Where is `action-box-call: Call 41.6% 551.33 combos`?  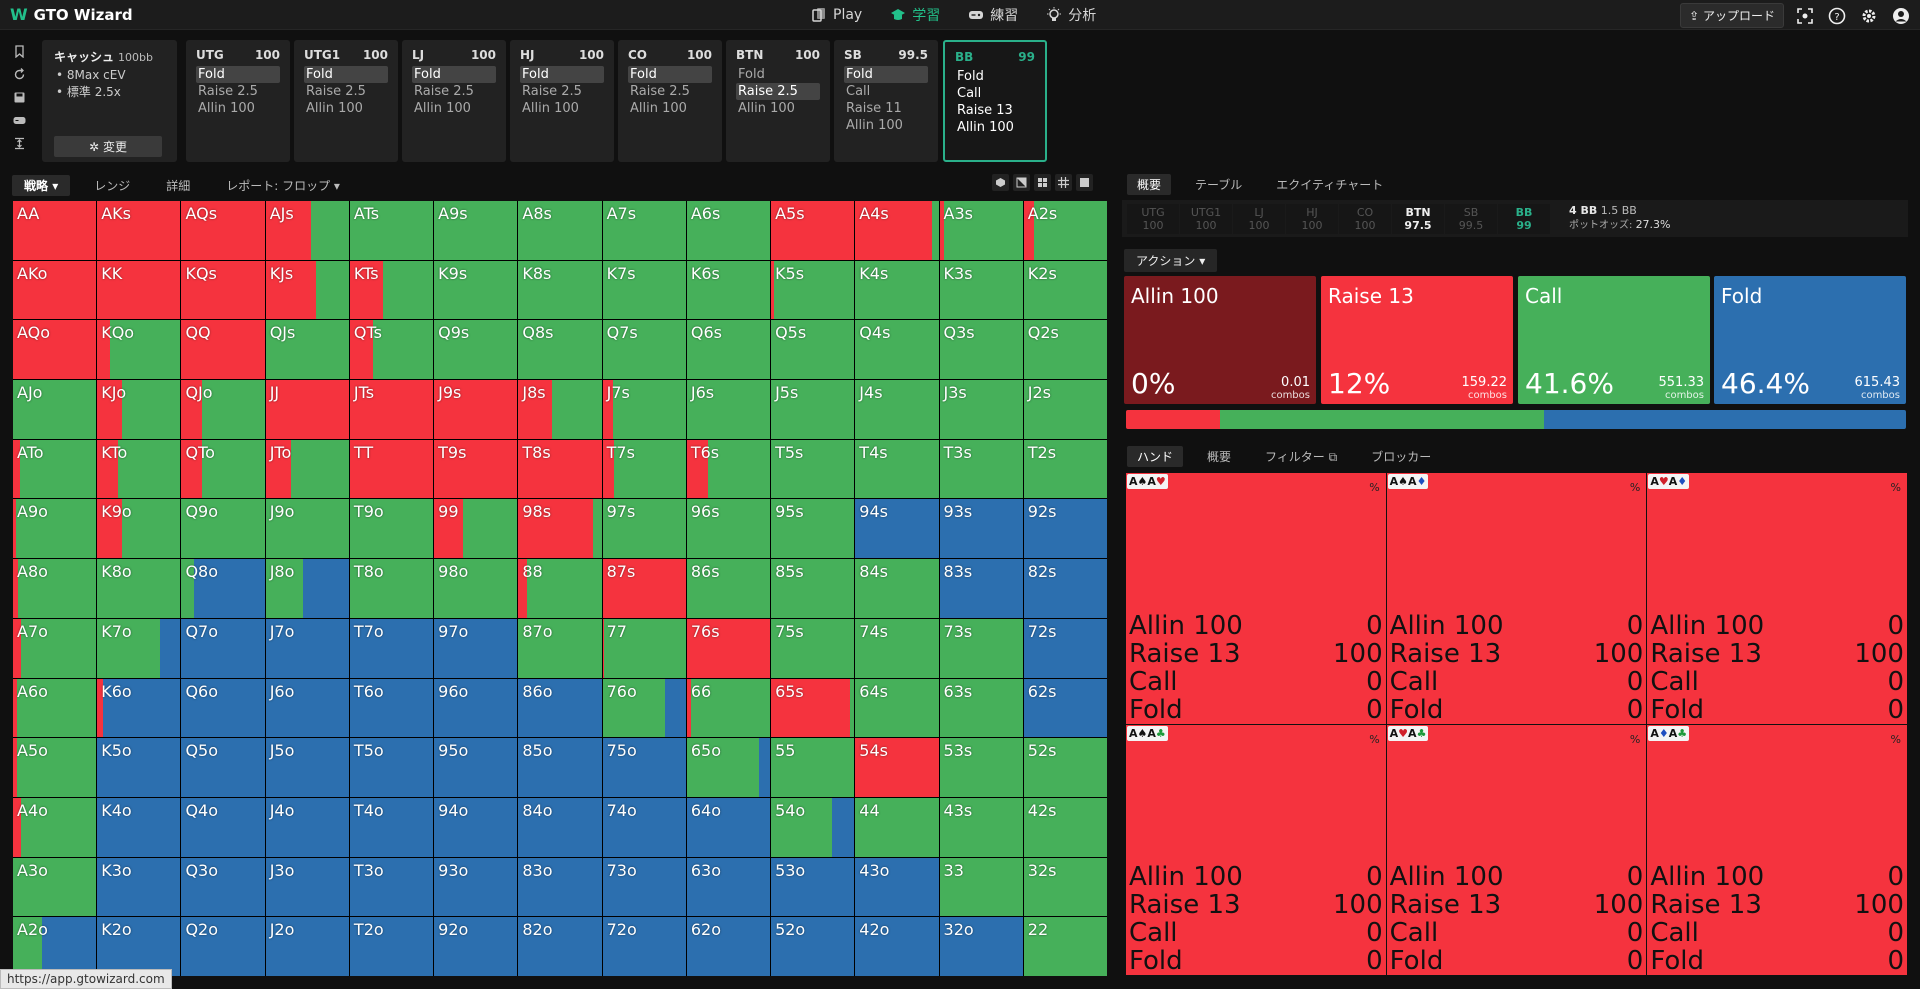 action-box-call: Call 41.6% 551.33 combos is located at coordinates (1614, 340).